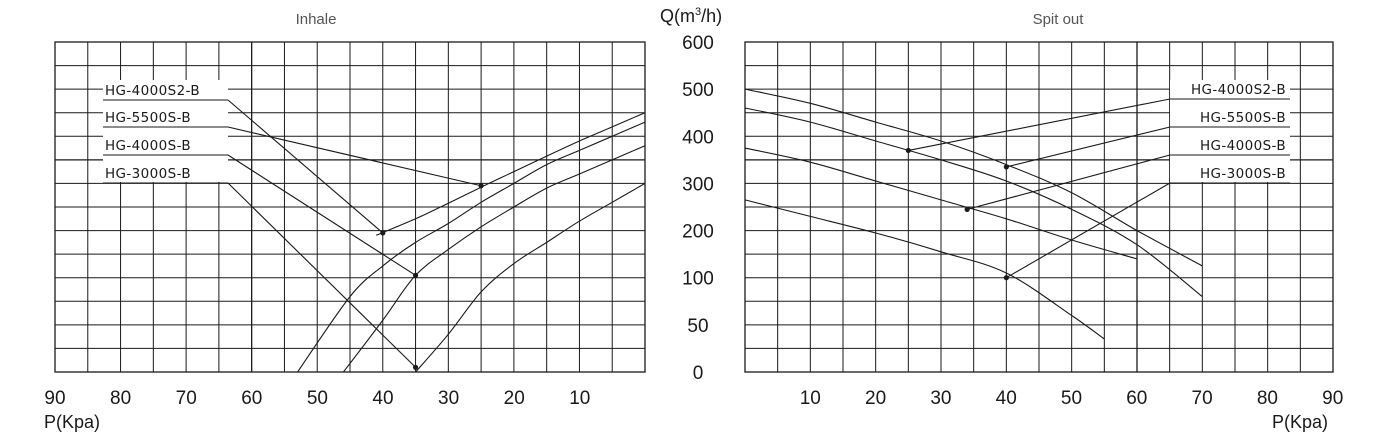 This screenshot has width=1400, height=440. I want to click on y-tick-label: 400, so click(698, 137).